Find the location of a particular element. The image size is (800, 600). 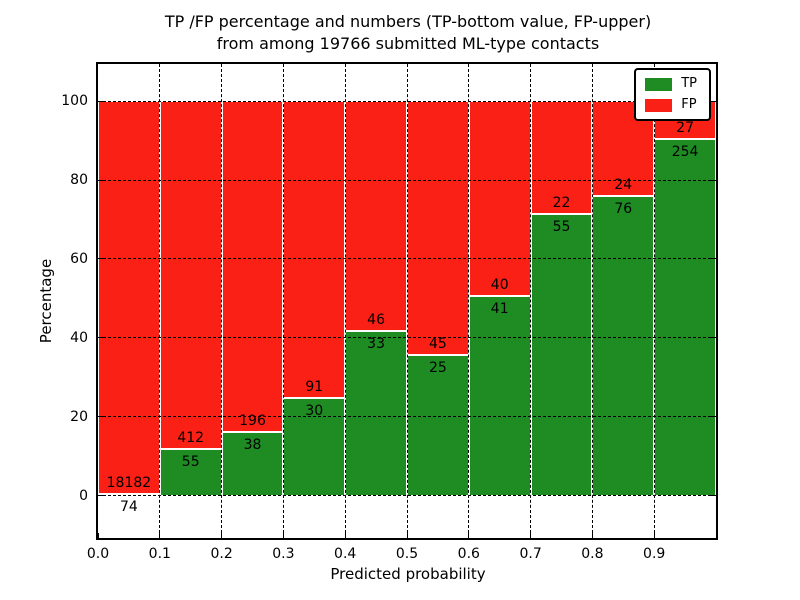

x-tick-label: 0.6 is located at coordinates (468, 554).